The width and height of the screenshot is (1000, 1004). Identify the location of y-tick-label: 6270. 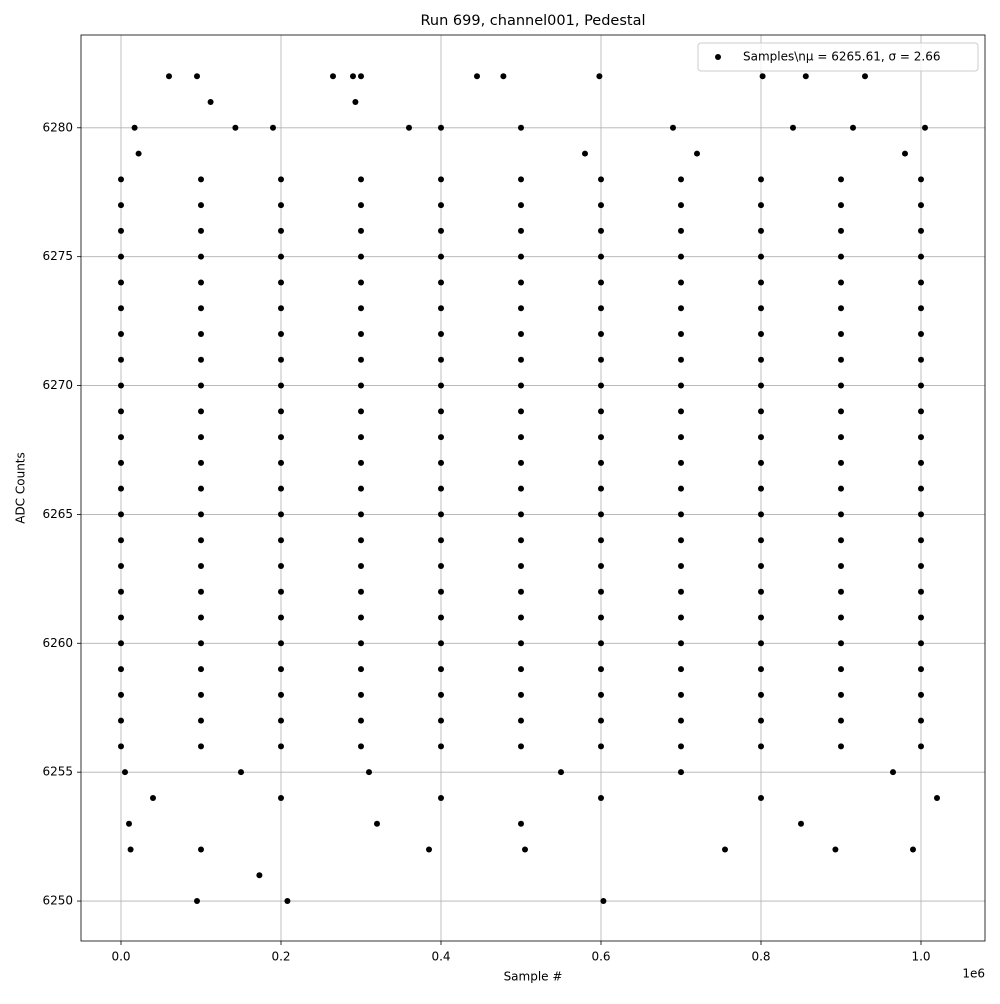
(57, 385).